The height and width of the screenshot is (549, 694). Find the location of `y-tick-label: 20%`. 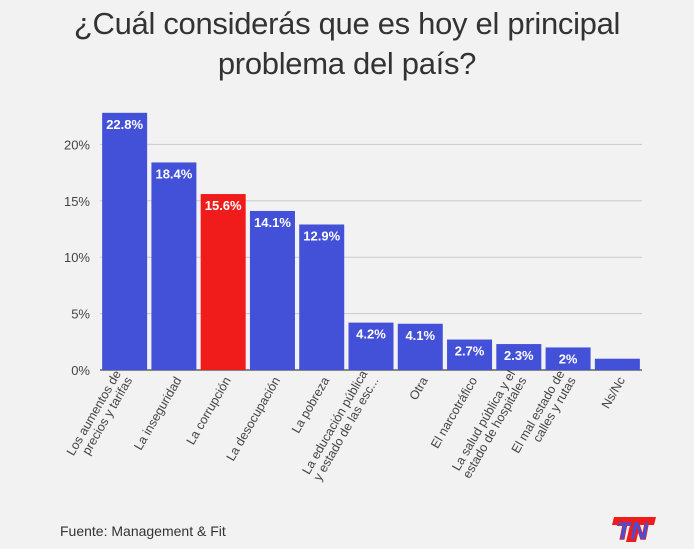

y-tick-label: 20% is located at coordinates (77, 144).